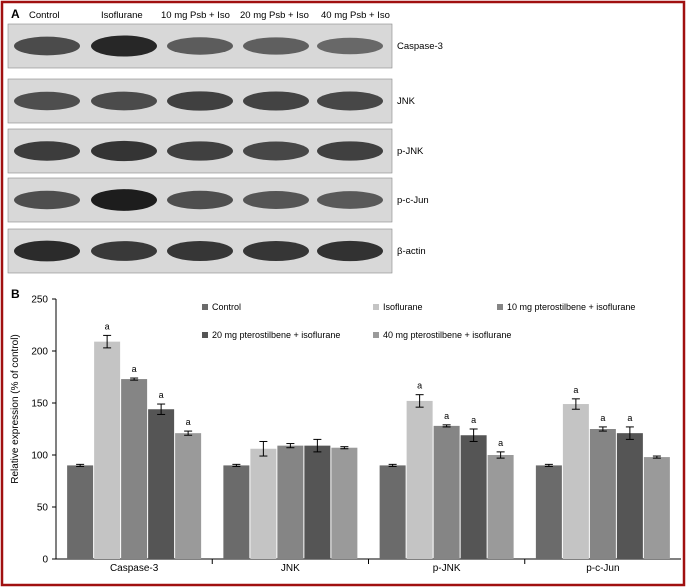 The height and width of the screenshot is (588, 687). What do you see at coordinates (15, 14) in the screenshot?
I see `panel-a-label: A` at bounding box center [15, 14].